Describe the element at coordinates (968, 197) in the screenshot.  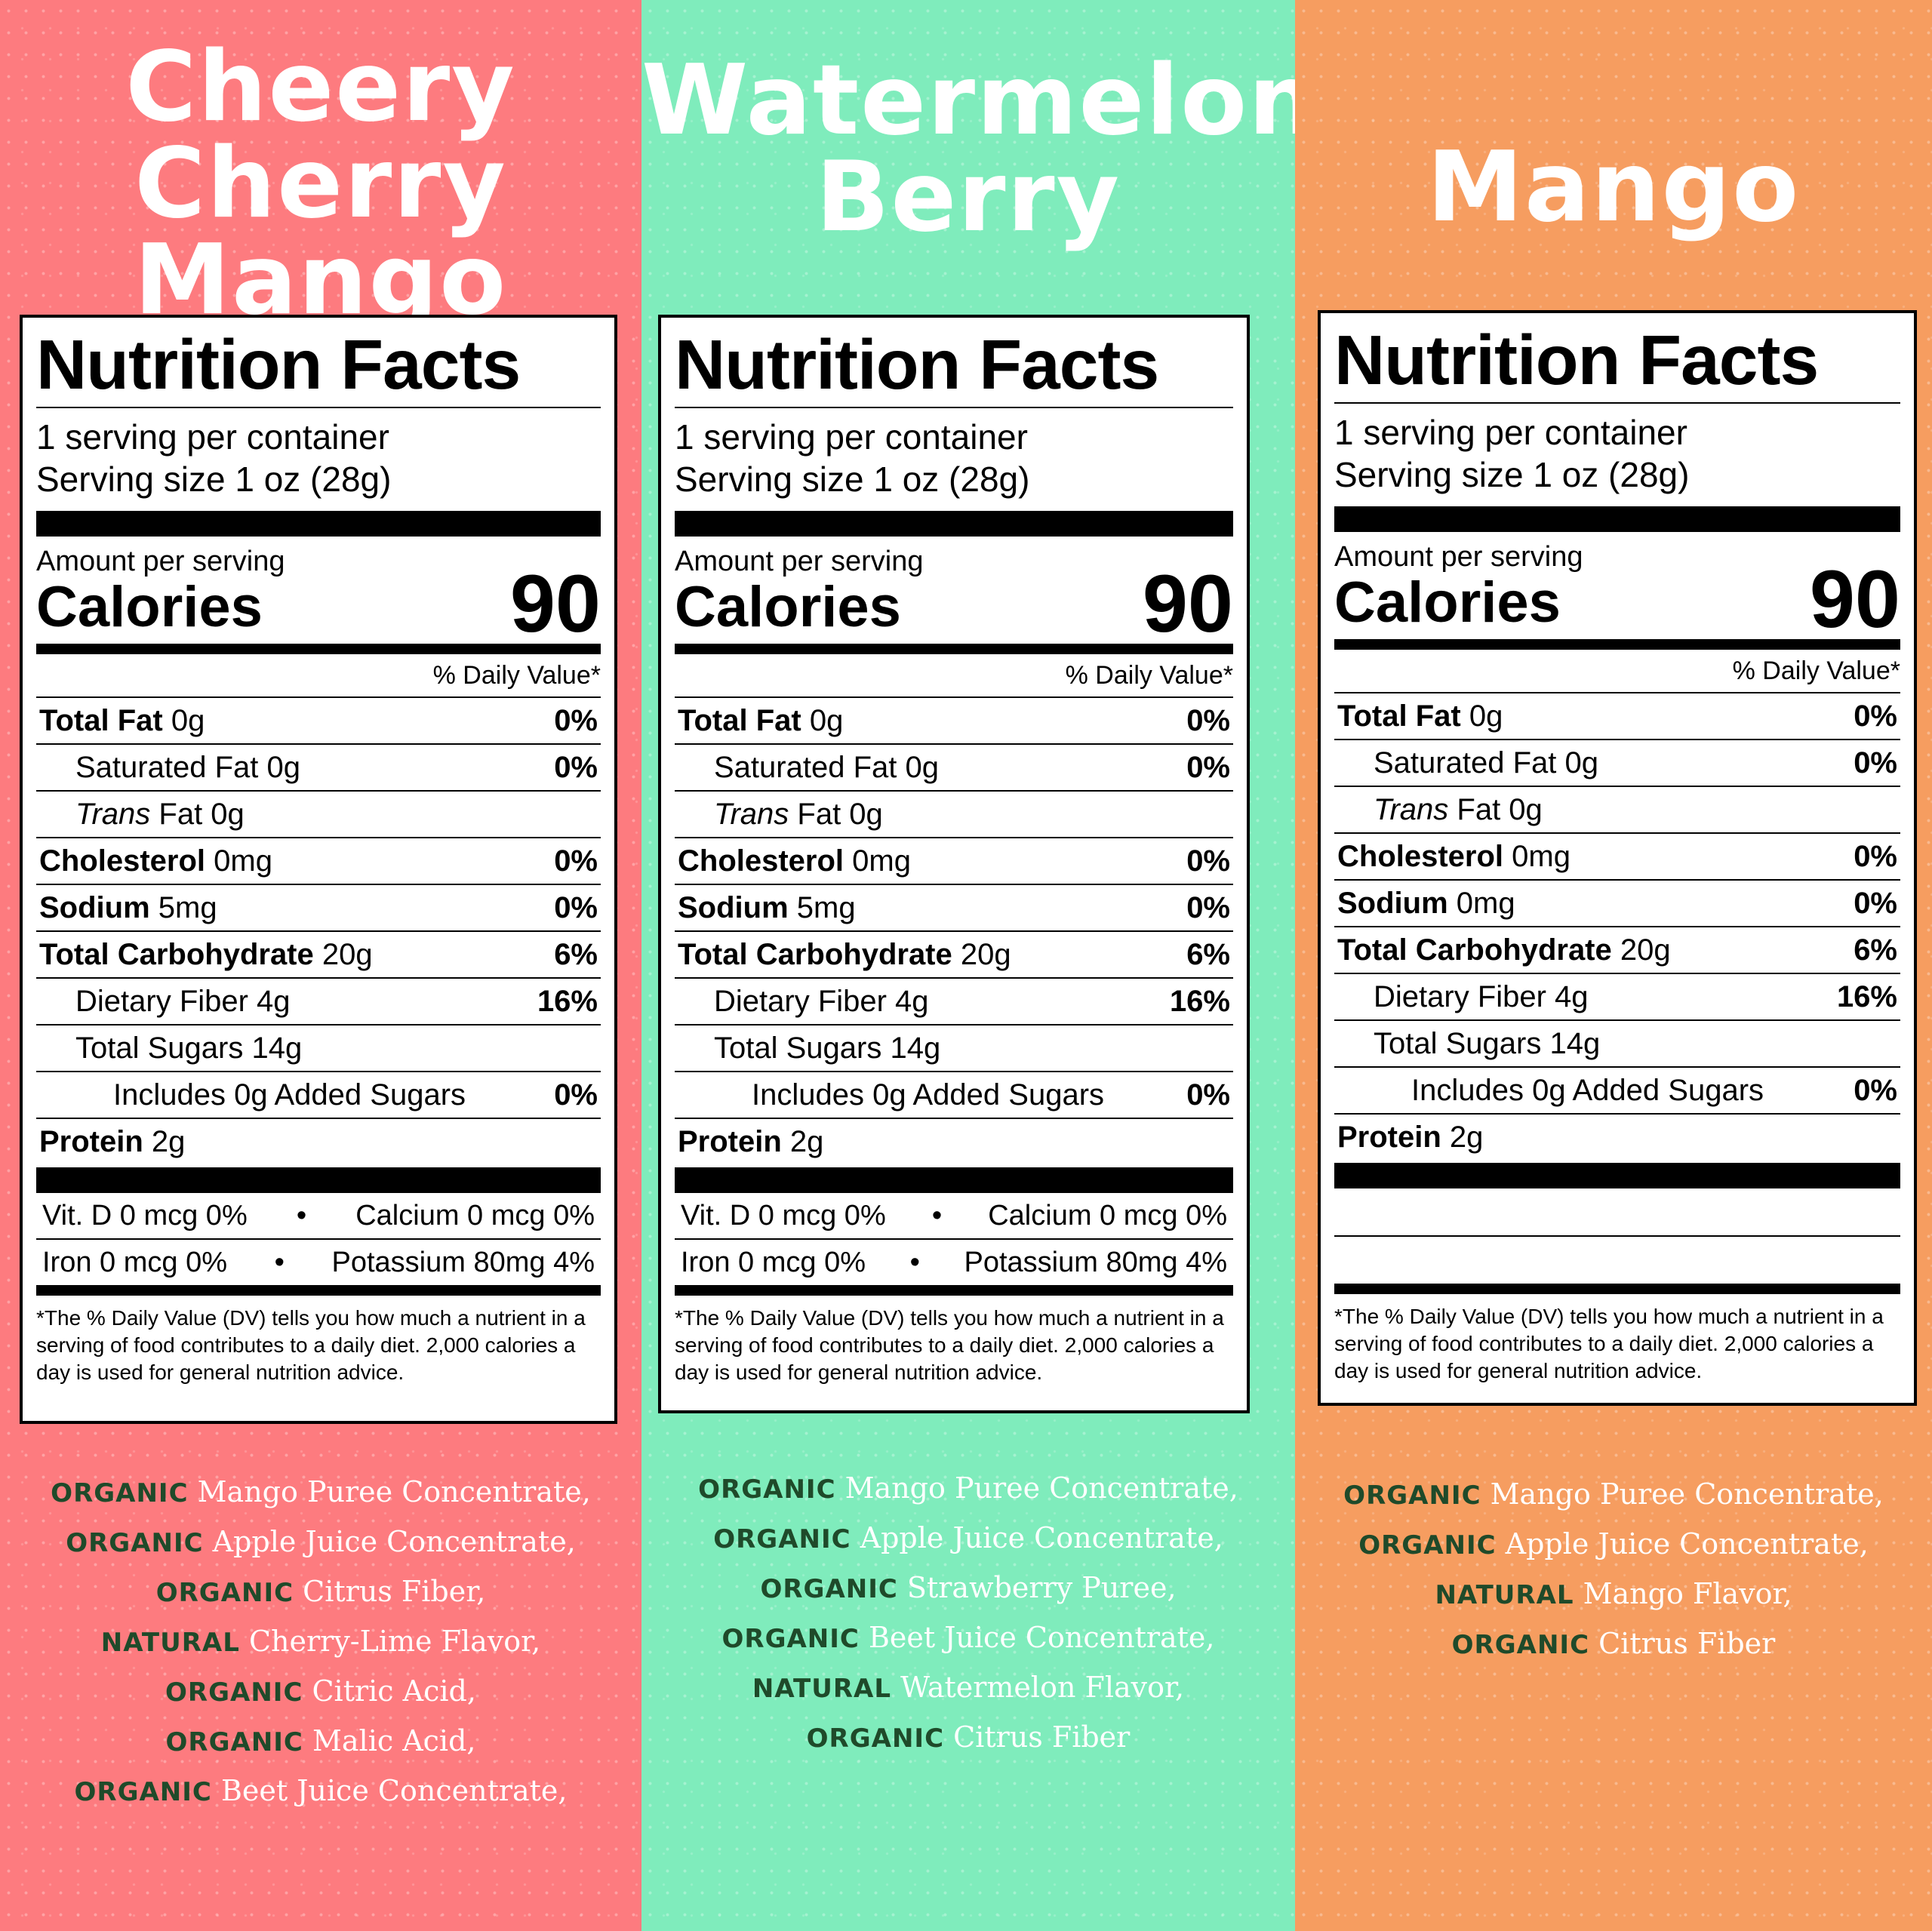
I see `flavor-title-line: Berry` at that location.